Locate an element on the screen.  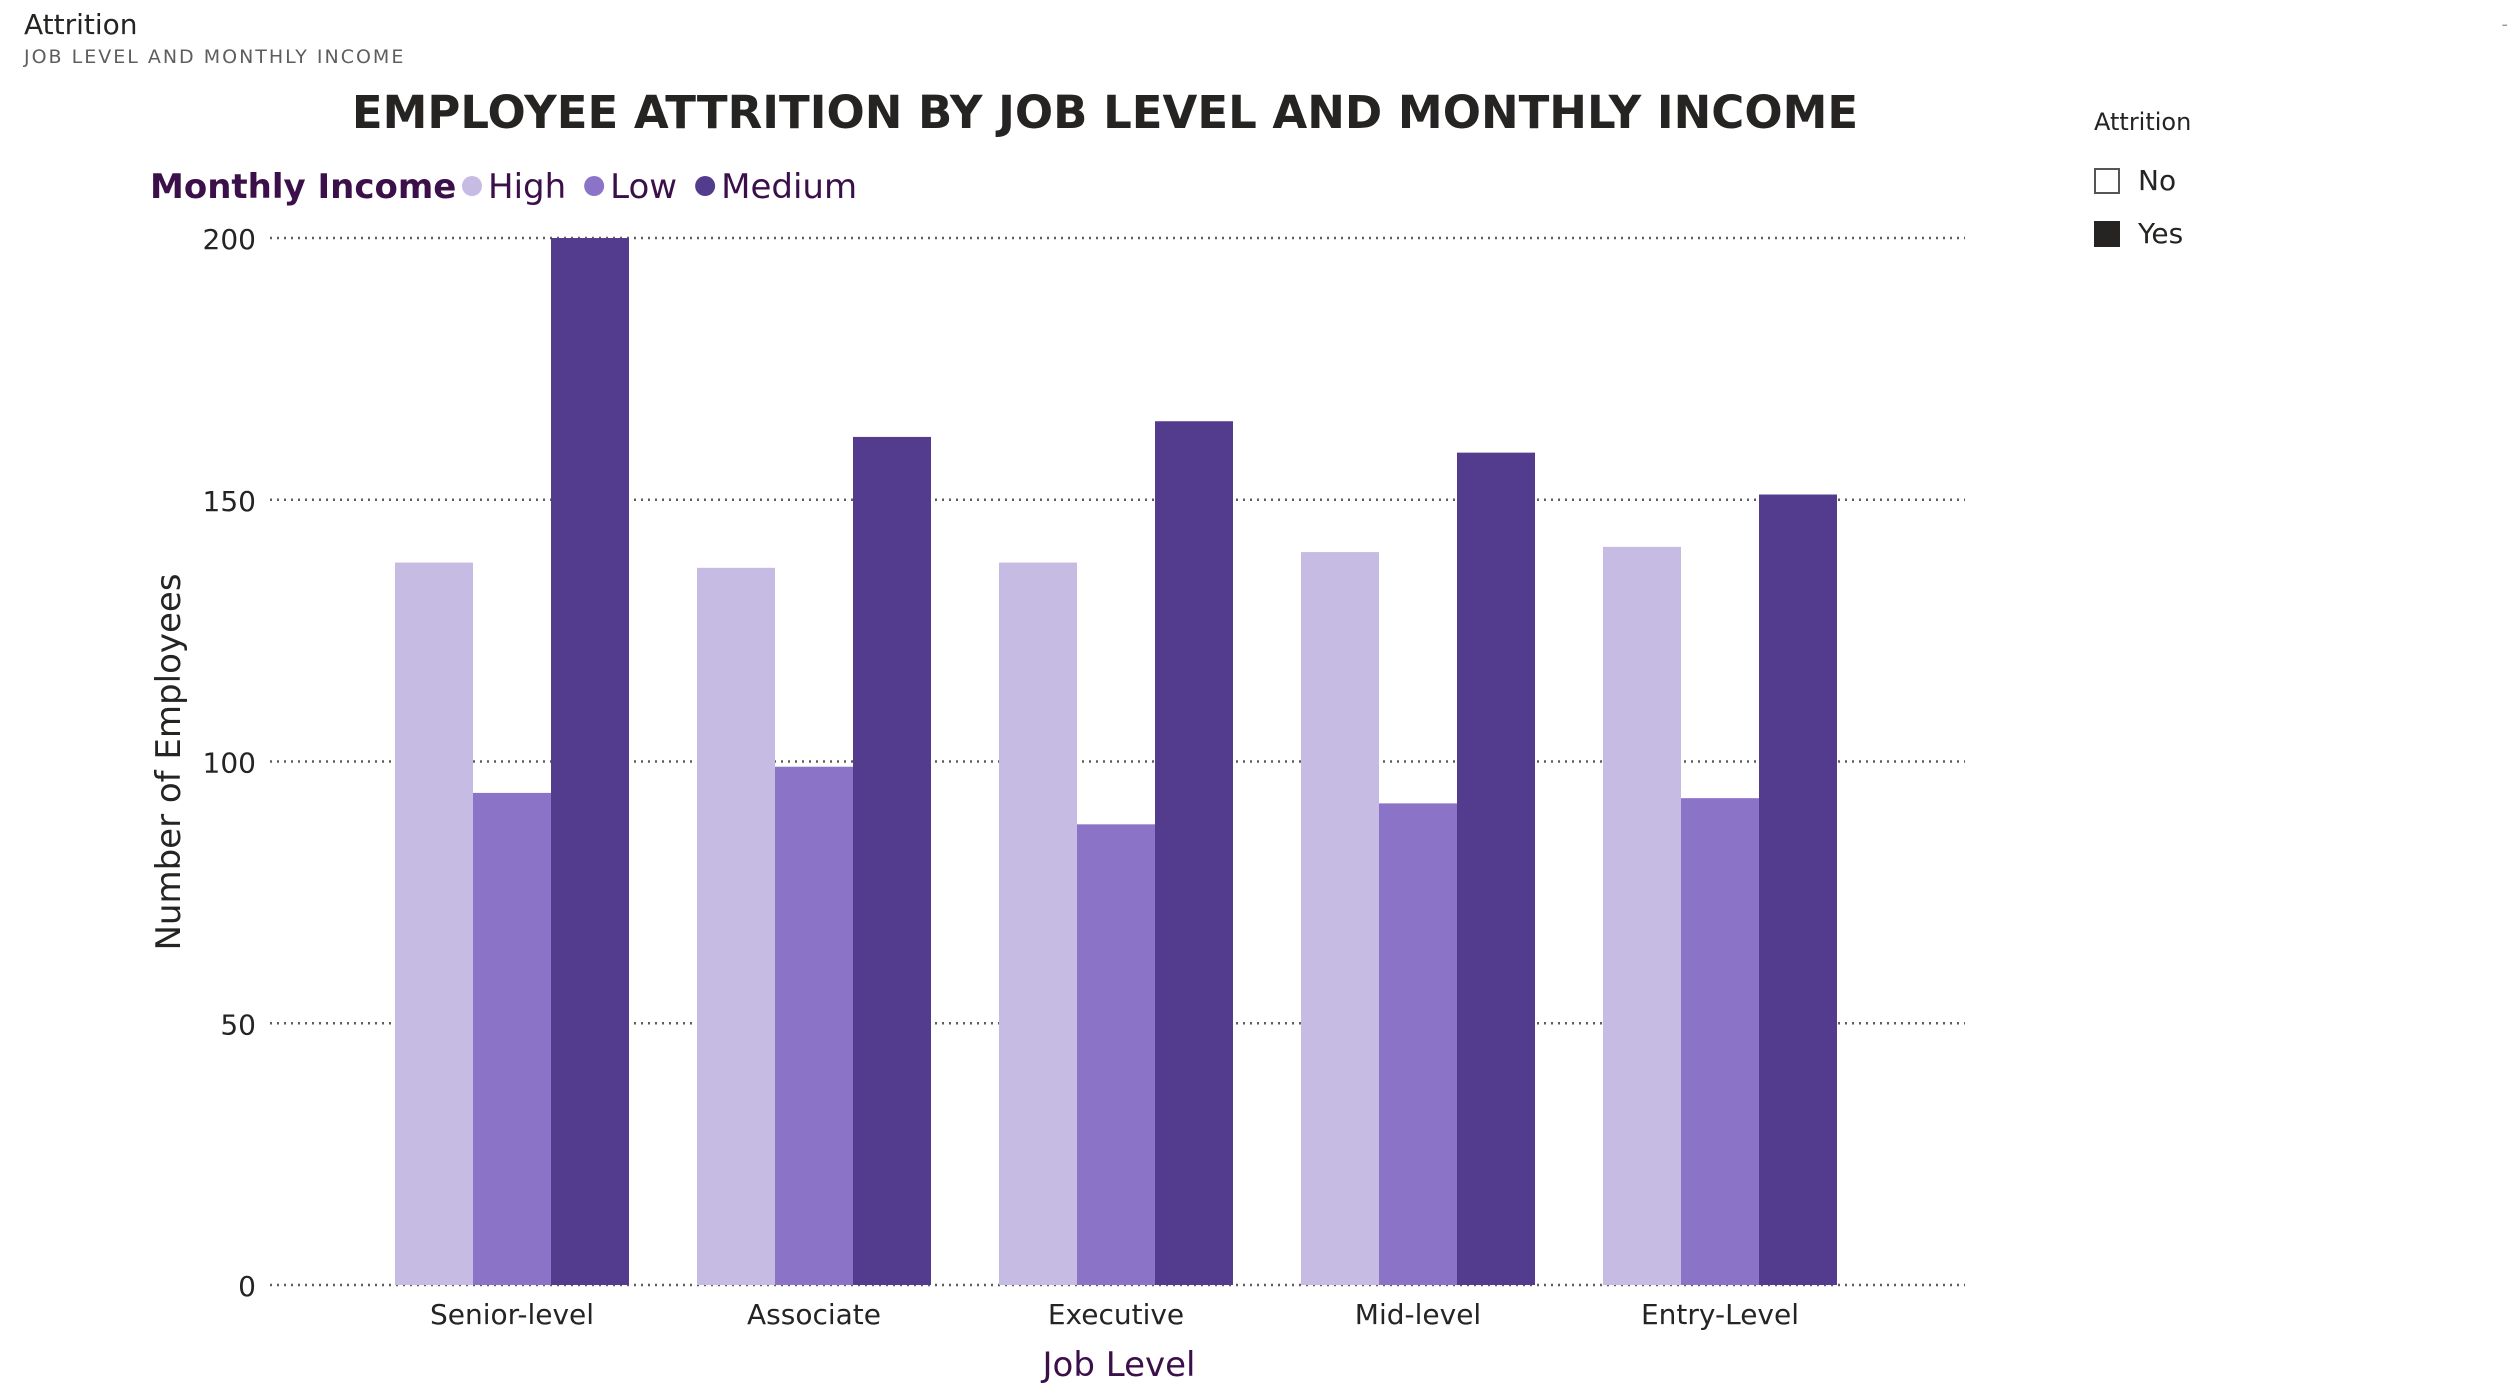
bar-senior-level-low is located at coordinates (512, 1038).